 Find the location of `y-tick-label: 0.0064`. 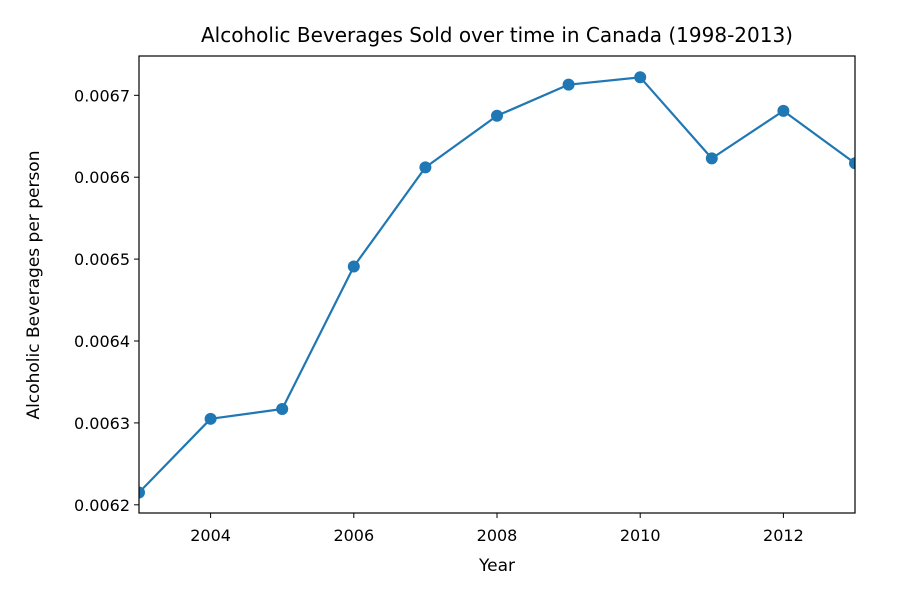

y-tick-label: 0.0064 is located at coordinates (102, 341).